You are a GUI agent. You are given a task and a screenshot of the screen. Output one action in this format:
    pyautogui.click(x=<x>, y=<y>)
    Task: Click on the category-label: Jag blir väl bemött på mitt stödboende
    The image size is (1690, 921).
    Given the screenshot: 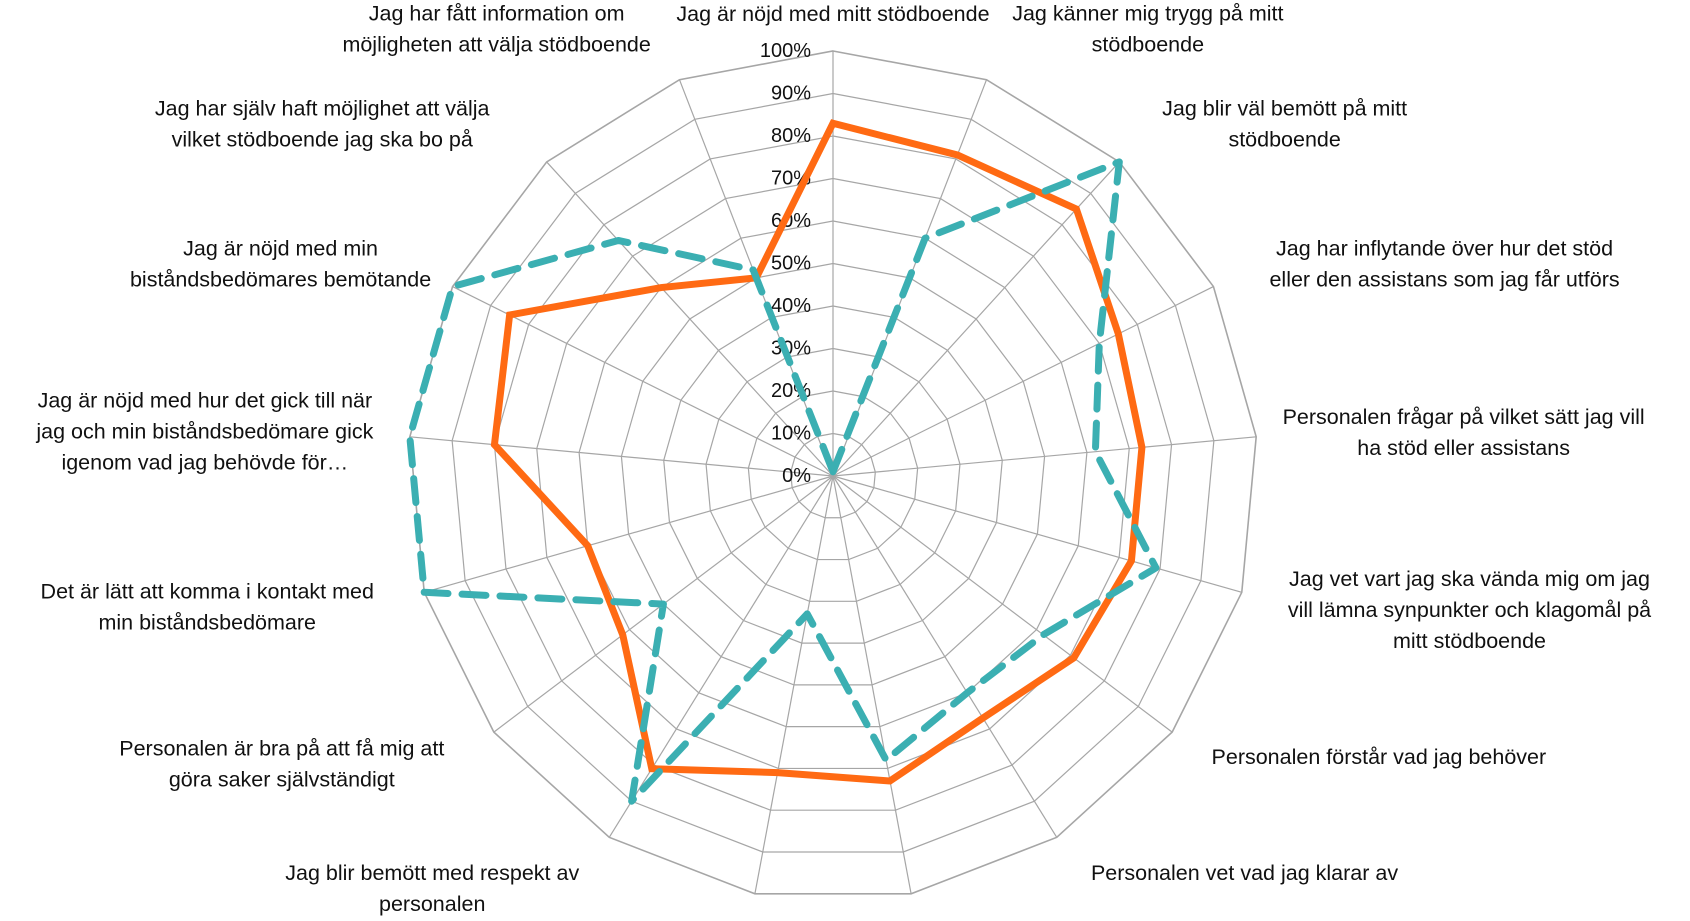 What is the action you would take?
    pyautogui.click(x=1284, y=124)
    